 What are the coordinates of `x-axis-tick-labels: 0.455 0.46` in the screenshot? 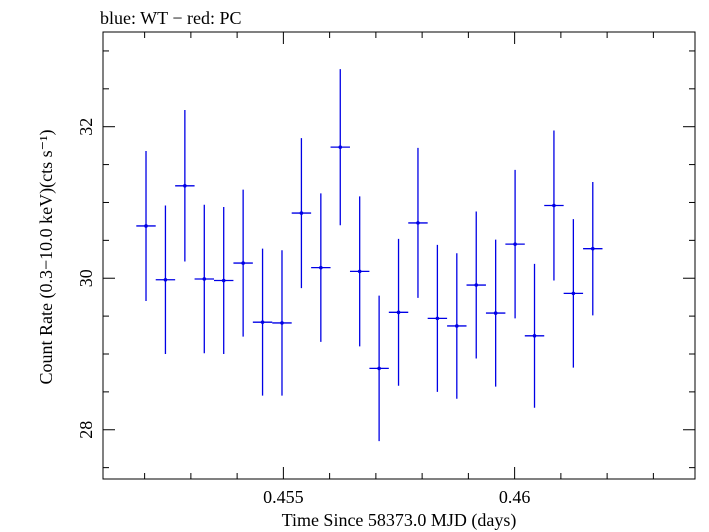 It's located at (396, 497).